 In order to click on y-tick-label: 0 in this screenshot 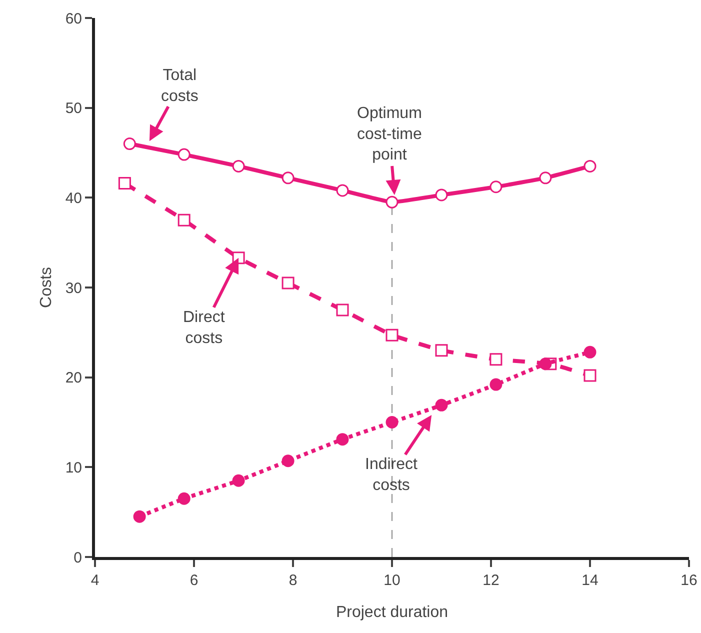, I will do `click(78, 557)`.